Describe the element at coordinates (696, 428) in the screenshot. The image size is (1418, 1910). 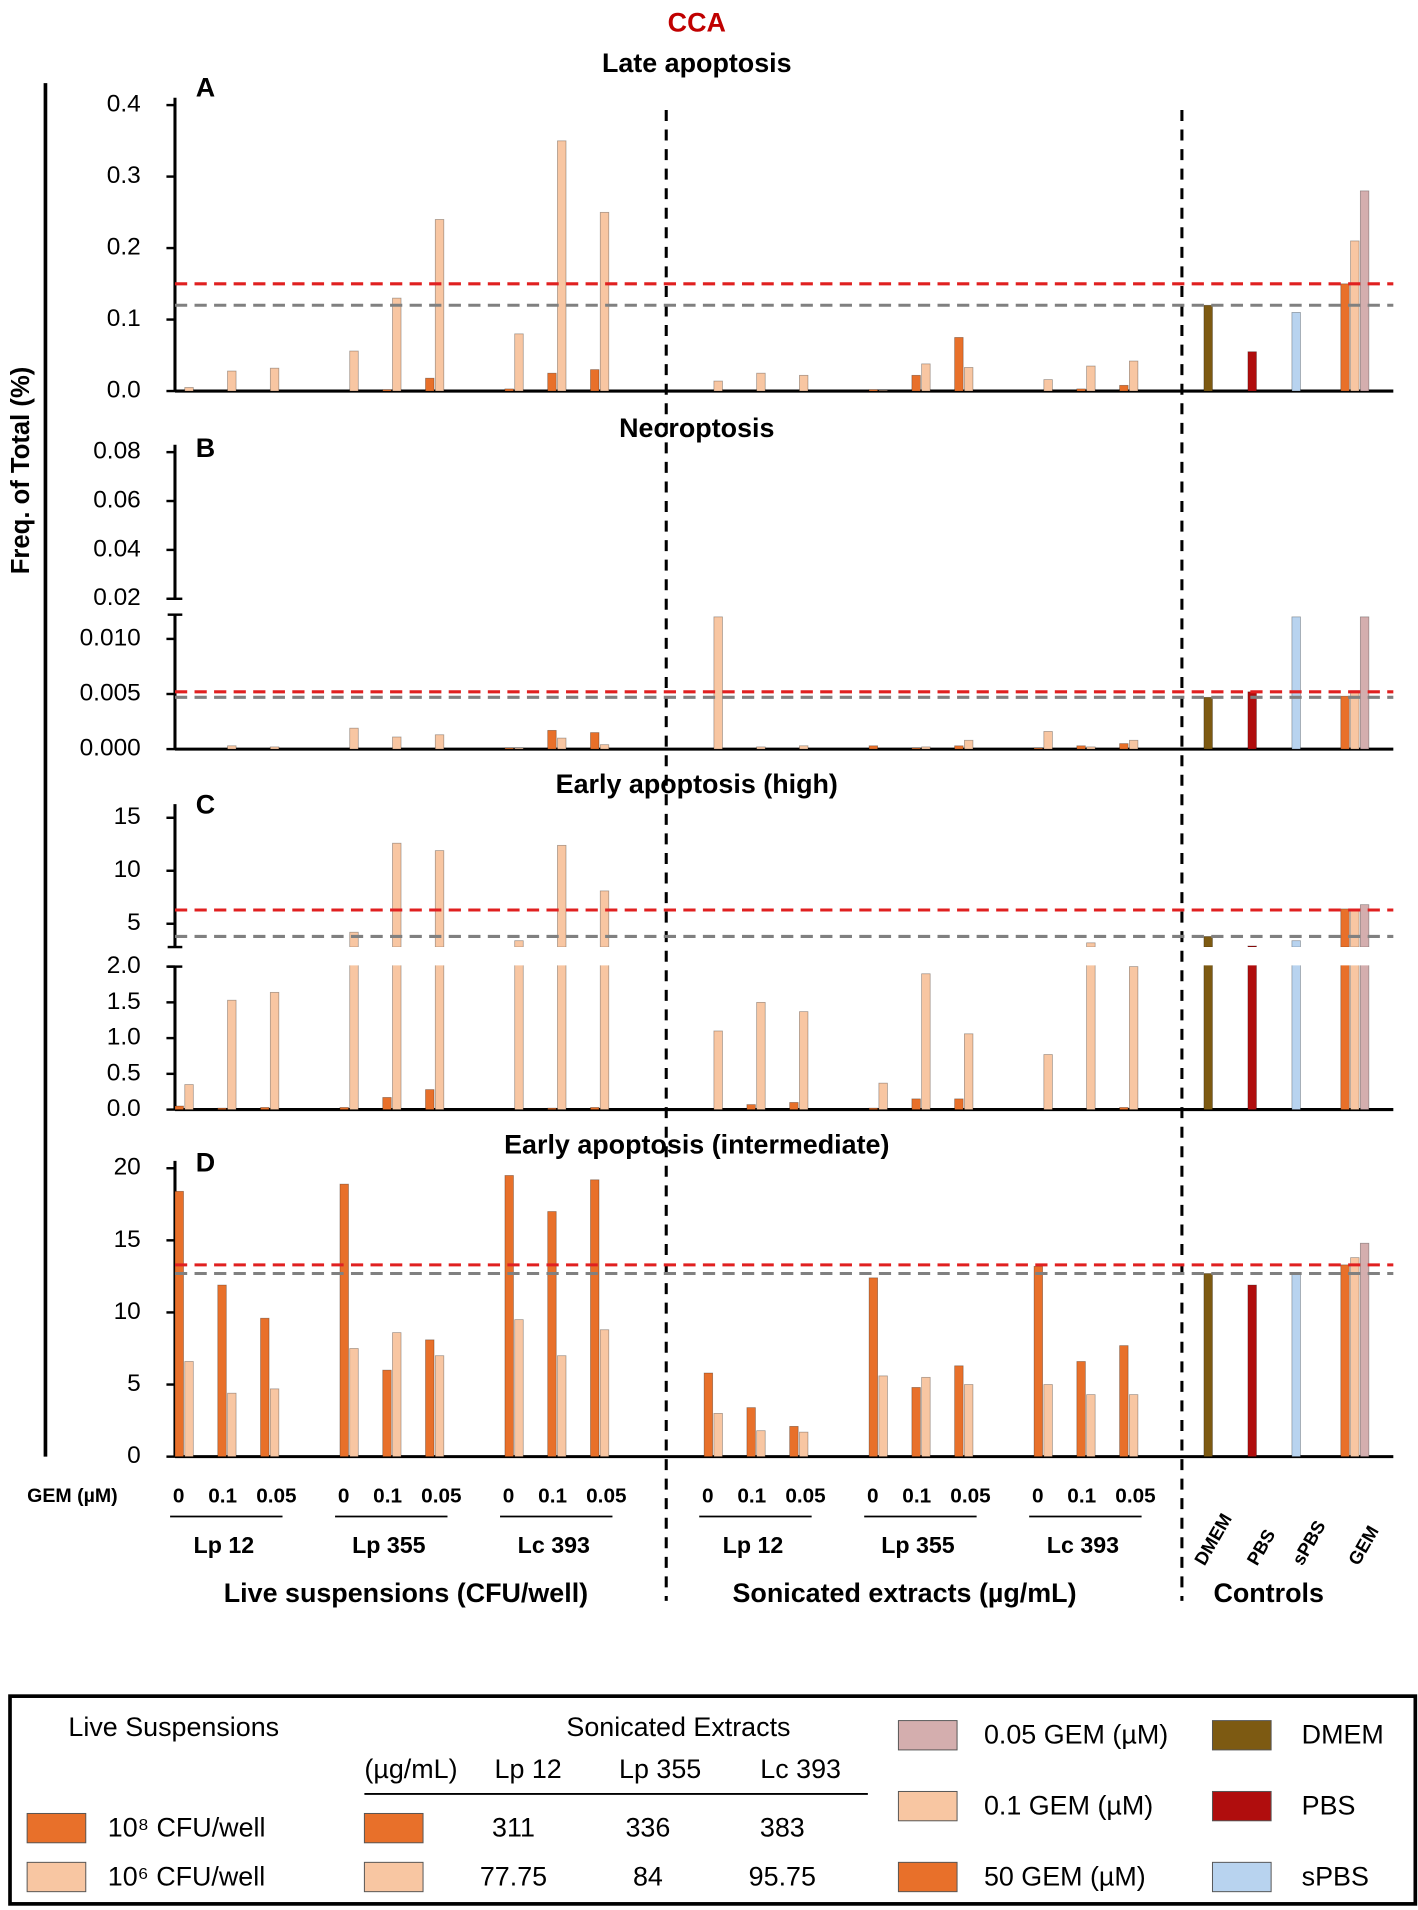
I see `panel-title: Necroptosis` at that location.